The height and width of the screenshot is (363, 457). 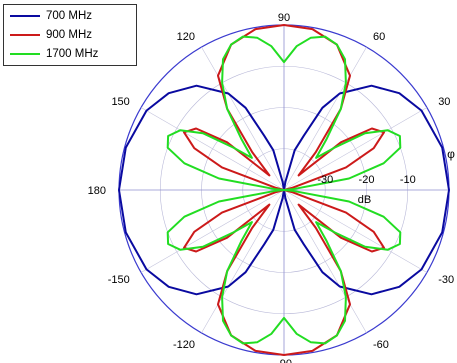 I want to click on legend-item-900: 900 MHz, so click(x=51, y=35).